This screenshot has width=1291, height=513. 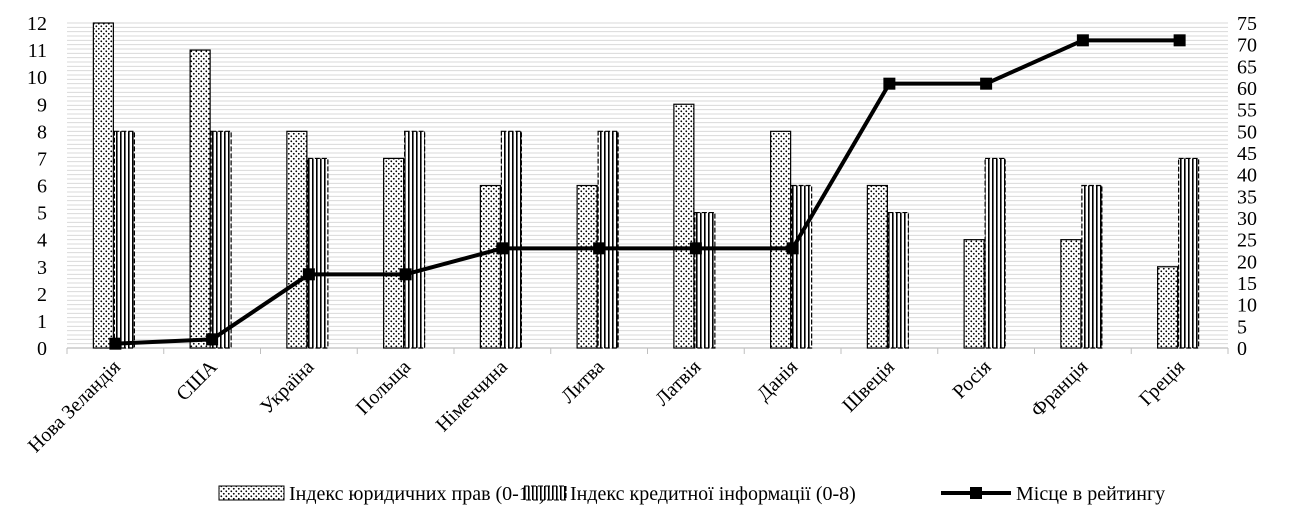 I want to click on y-left-tick-label: 8, so click(x=42, y=132).